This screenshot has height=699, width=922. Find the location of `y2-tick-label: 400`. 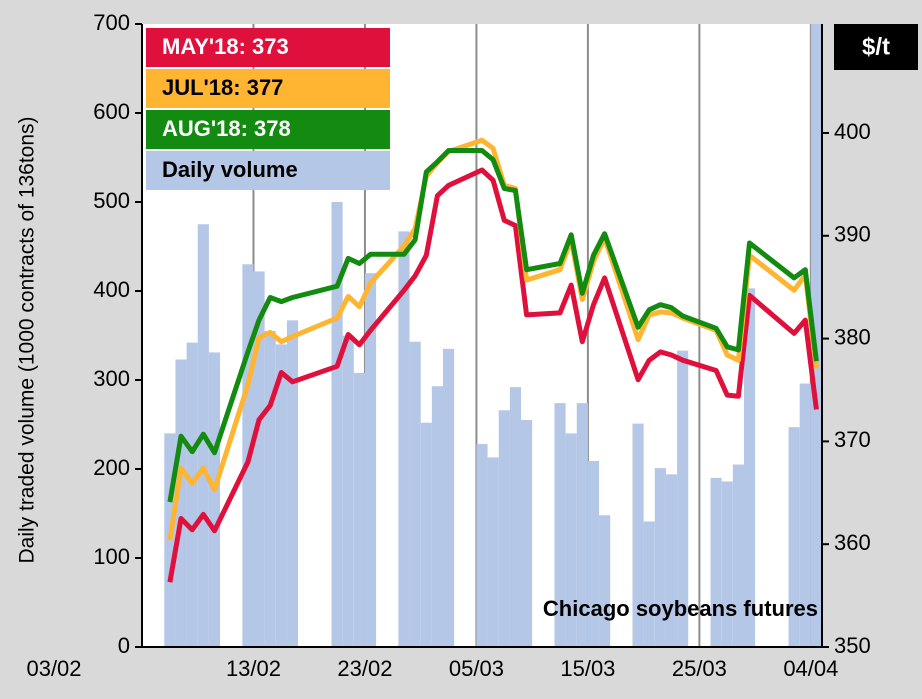

y2-tick-label: 400 is located at coordinates (852, 131).